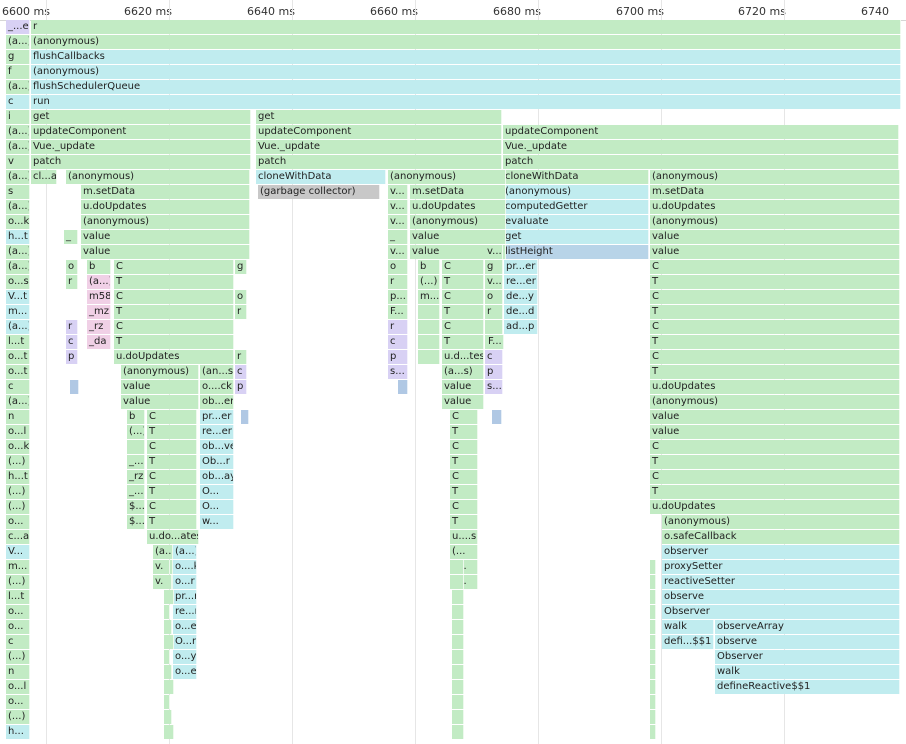 The image size is (906, 744). I want to click on block-c-frame: T, so click(775, 462).